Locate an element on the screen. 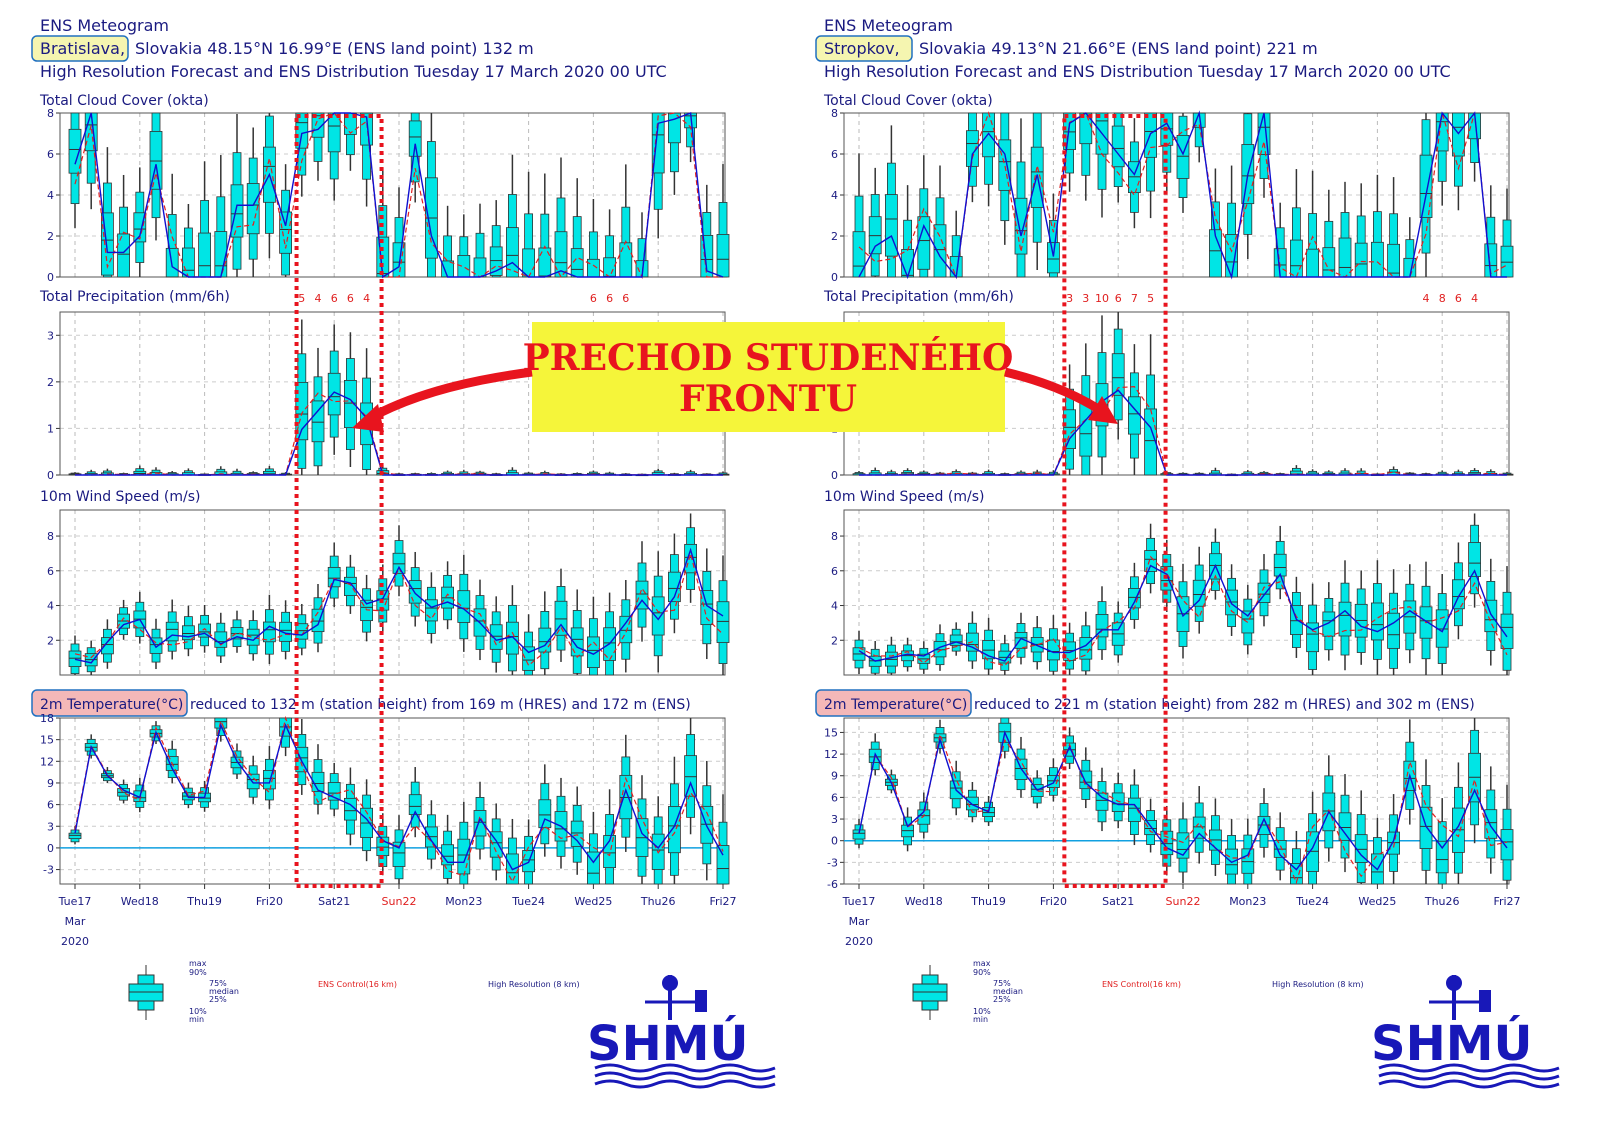  x-tick-label-day: Mon23 is located at coordinates (1247, 901).